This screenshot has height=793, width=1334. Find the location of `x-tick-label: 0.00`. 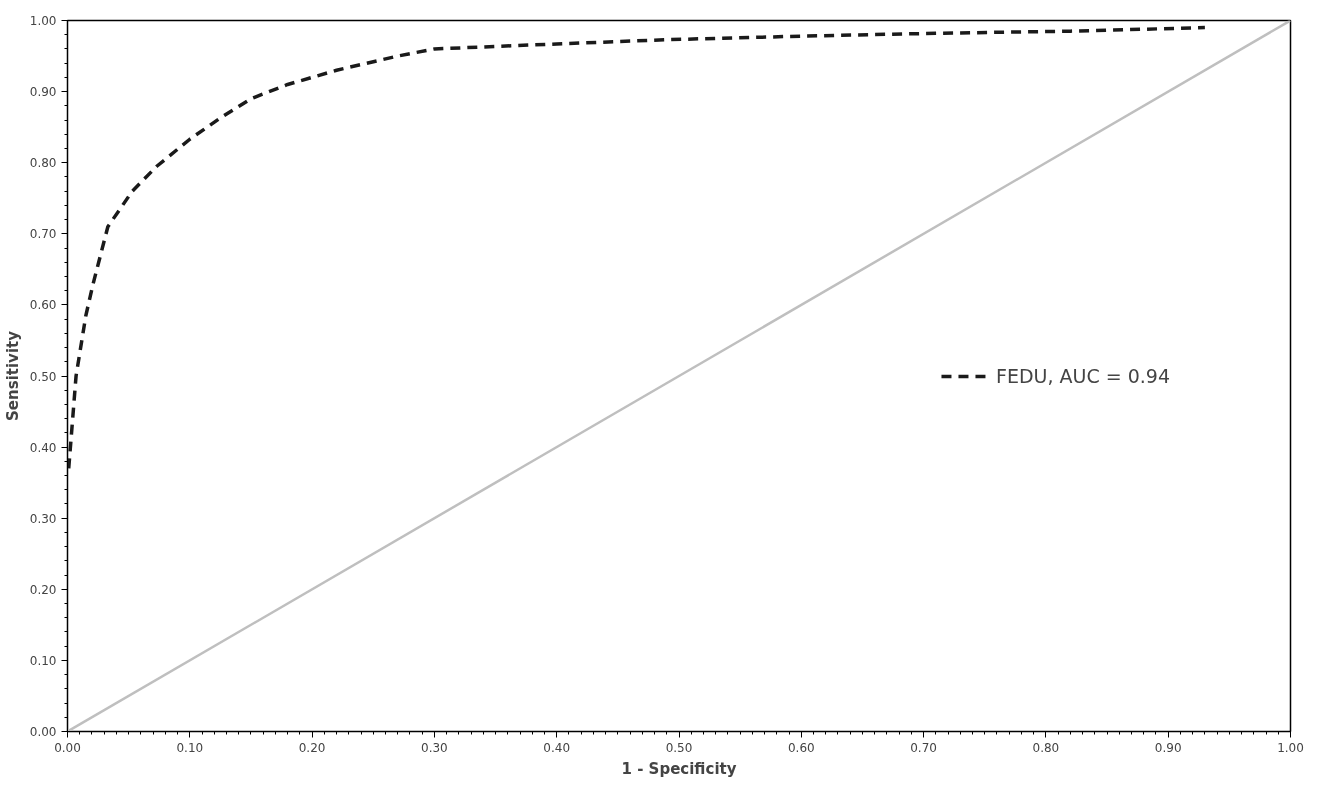

x-tick-label: 0.00 is located at coordinates (67, 747).